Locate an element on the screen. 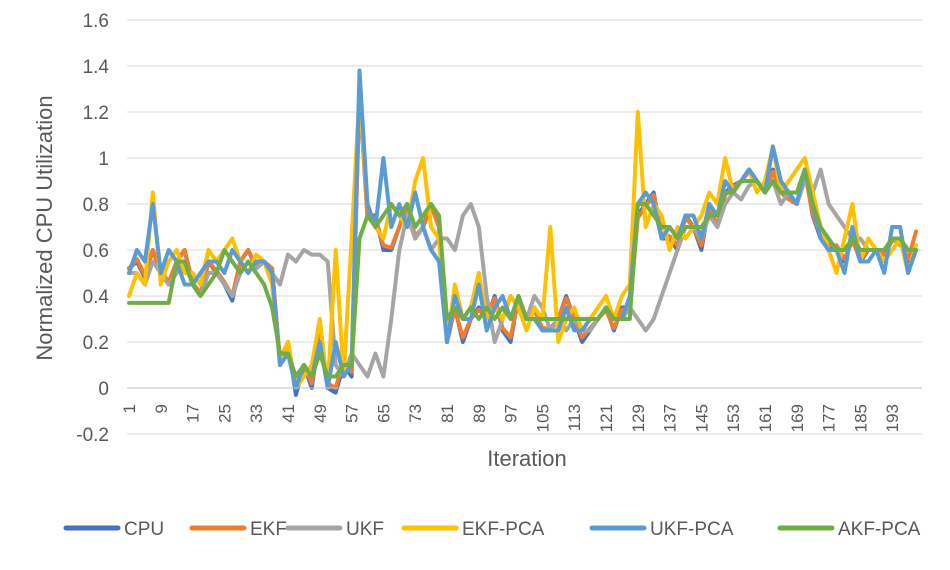  x-tick-label: 177 is located at coordinates (829, 418).